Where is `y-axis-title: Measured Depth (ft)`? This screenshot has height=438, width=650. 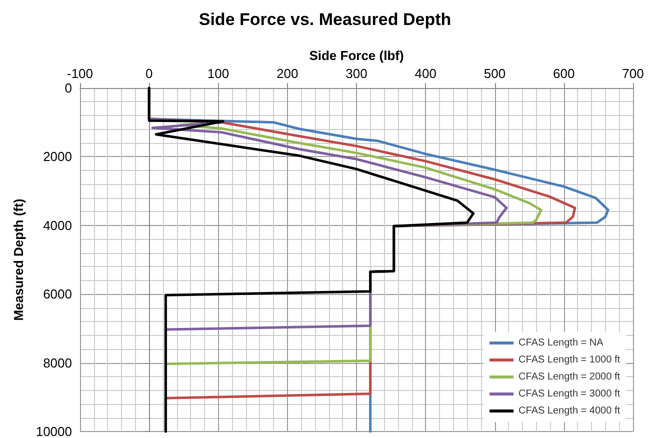
y-axis-title: Measured Depth (ft) is located at coordinates (18, 259).